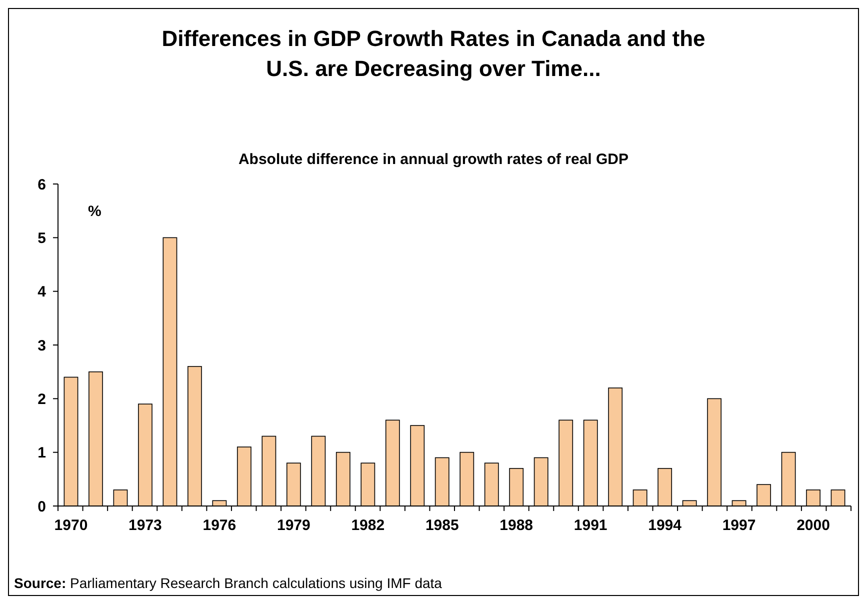  I want to click on x-tick-label: 1997, so click(739, 525).